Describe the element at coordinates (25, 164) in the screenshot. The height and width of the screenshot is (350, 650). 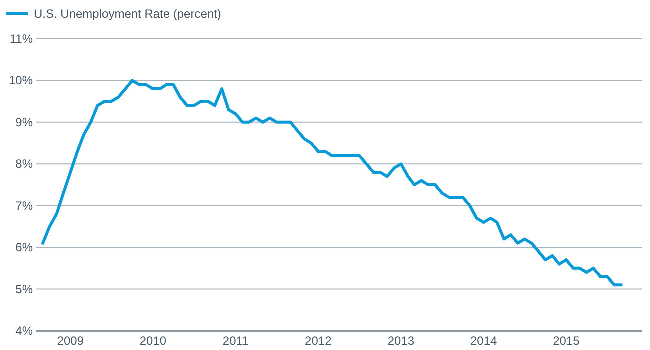
I see `y-tick-label: 8%` at that location.